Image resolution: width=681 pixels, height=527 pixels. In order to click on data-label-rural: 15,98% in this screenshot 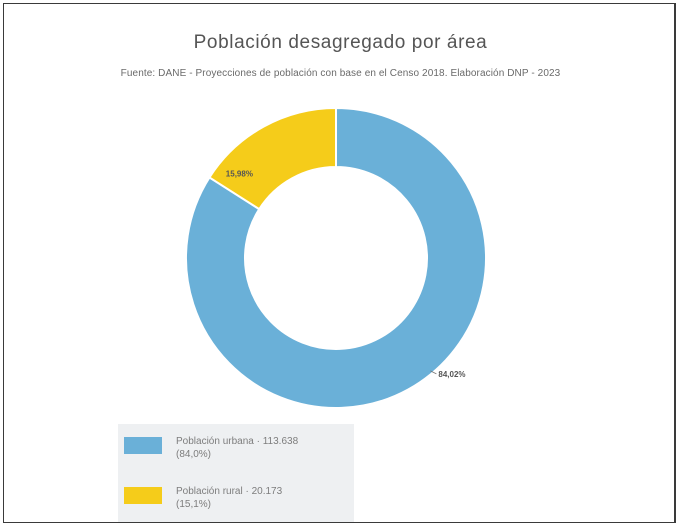, I will do `click(239, 173)`.